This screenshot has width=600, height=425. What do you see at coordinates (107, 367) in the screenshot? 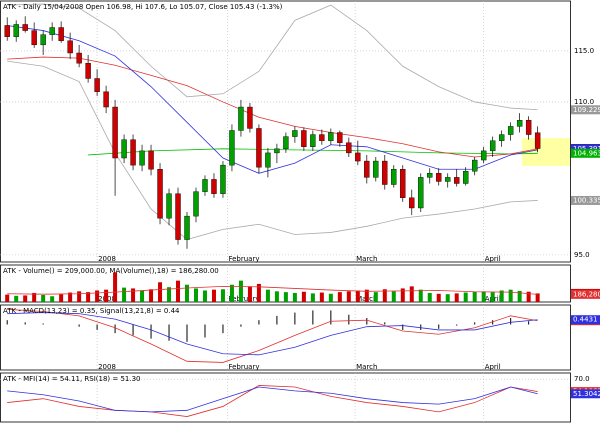
I see `x-tick-label: 2008` at bounding box center [107, 367].